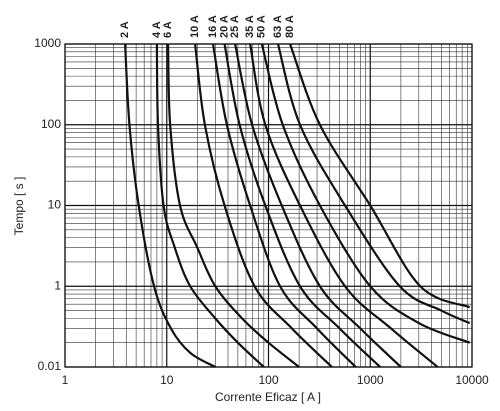  Describe the element at coordinates (290, 26) in the screenshot. I see `curve-label: 80 A` at that location.